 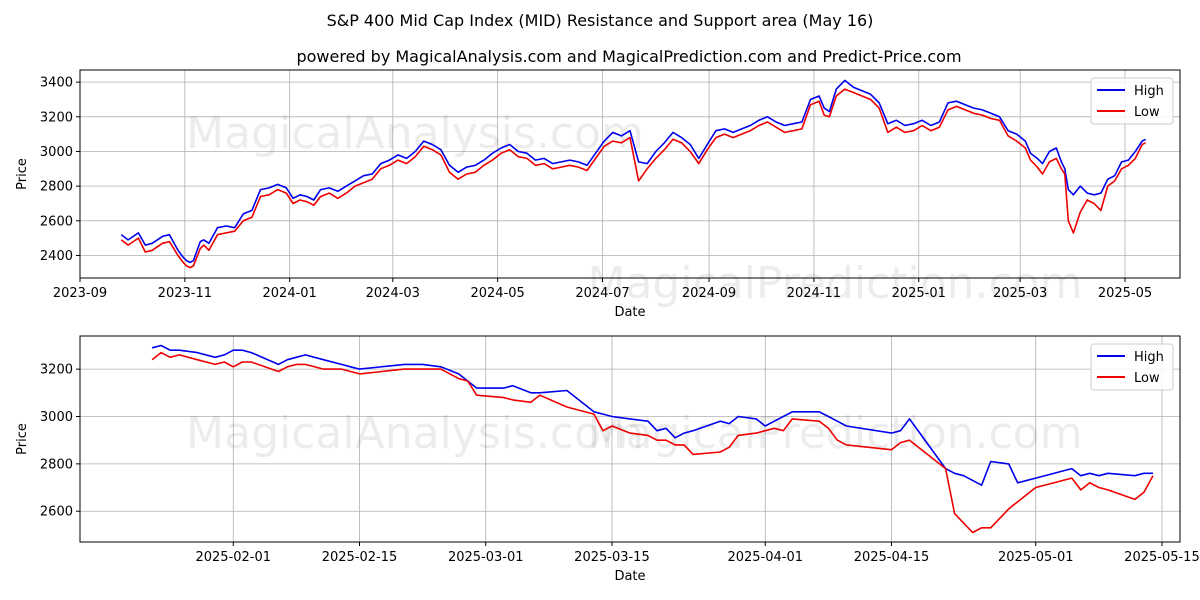 What do you see at coordinates (612, 557) in the screenshot?
I see `x-tick-label: 2025-03-15` at bounding box center [612, 557].